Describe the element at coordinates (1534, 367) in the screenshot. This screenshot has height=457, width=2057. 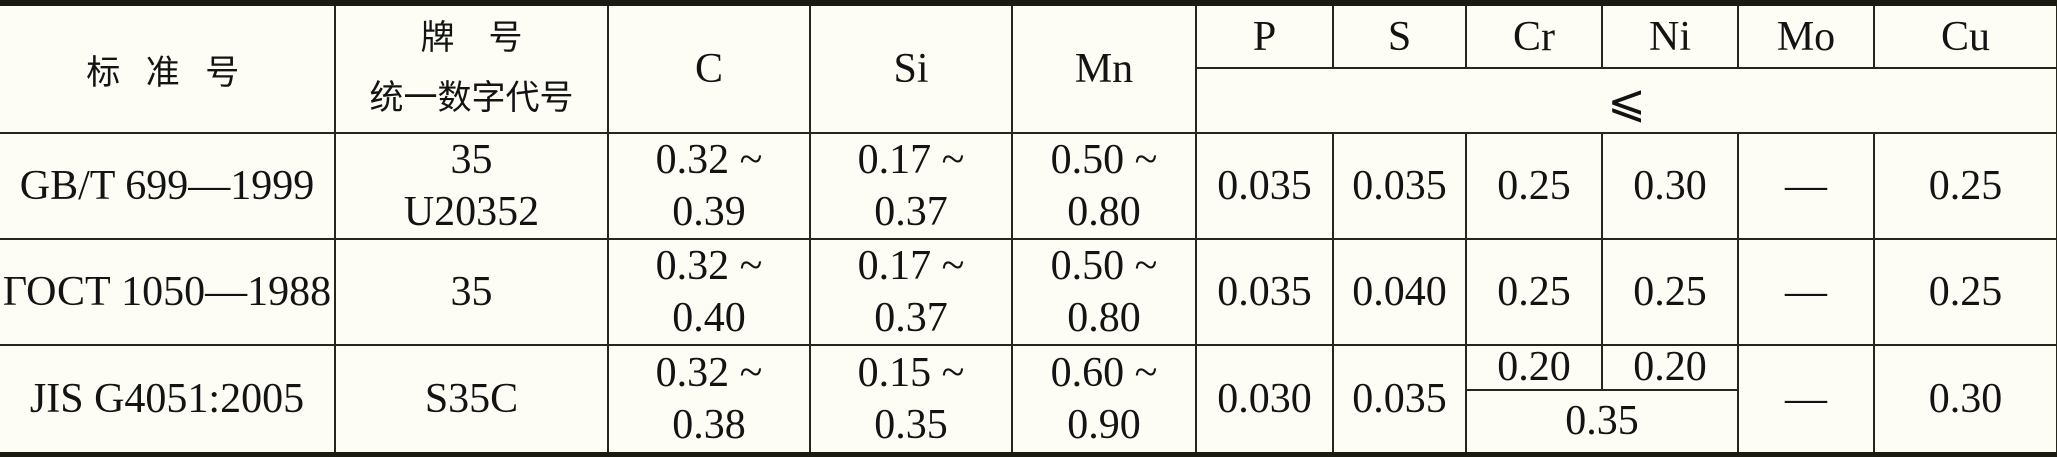
I see `cell-cr-max-top: 0.20` at that location.